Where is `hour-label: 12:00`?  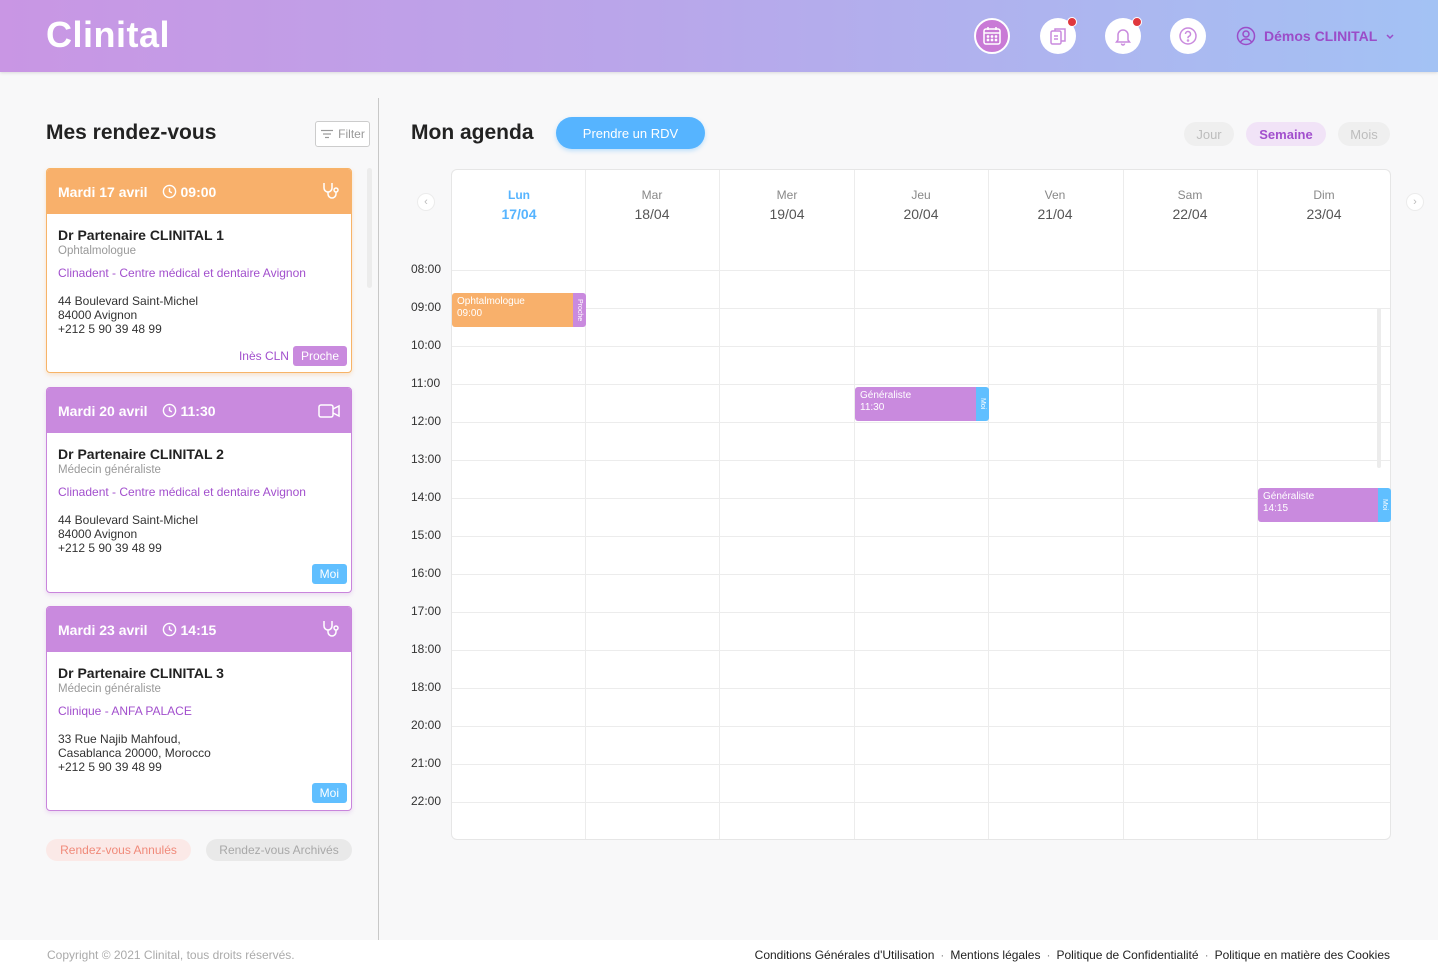
hour-label: 12:00 is located at coordinates (426, 421).